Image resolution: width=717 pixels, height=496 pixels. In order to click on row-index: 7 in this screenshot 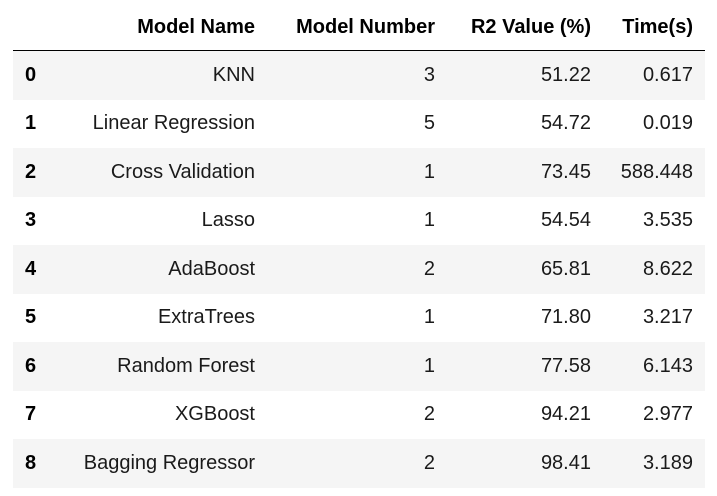, I will do `click(31, 414)`.